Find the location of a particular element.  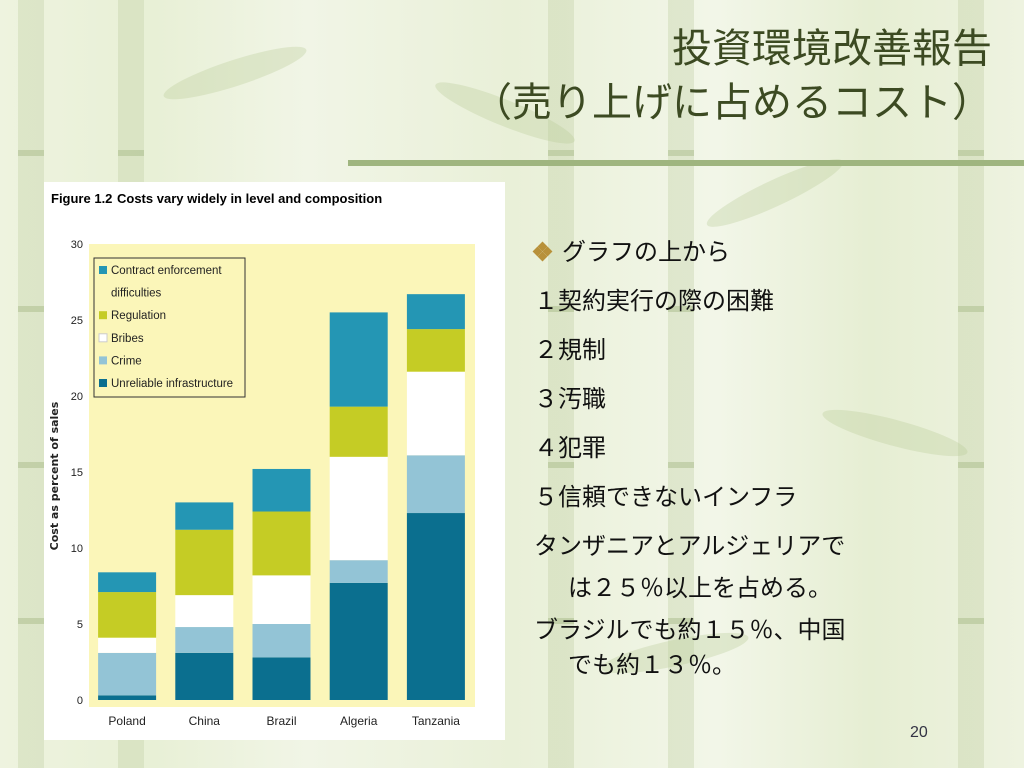

x-tick-label: Algeria is located at coordinates (359, 721).